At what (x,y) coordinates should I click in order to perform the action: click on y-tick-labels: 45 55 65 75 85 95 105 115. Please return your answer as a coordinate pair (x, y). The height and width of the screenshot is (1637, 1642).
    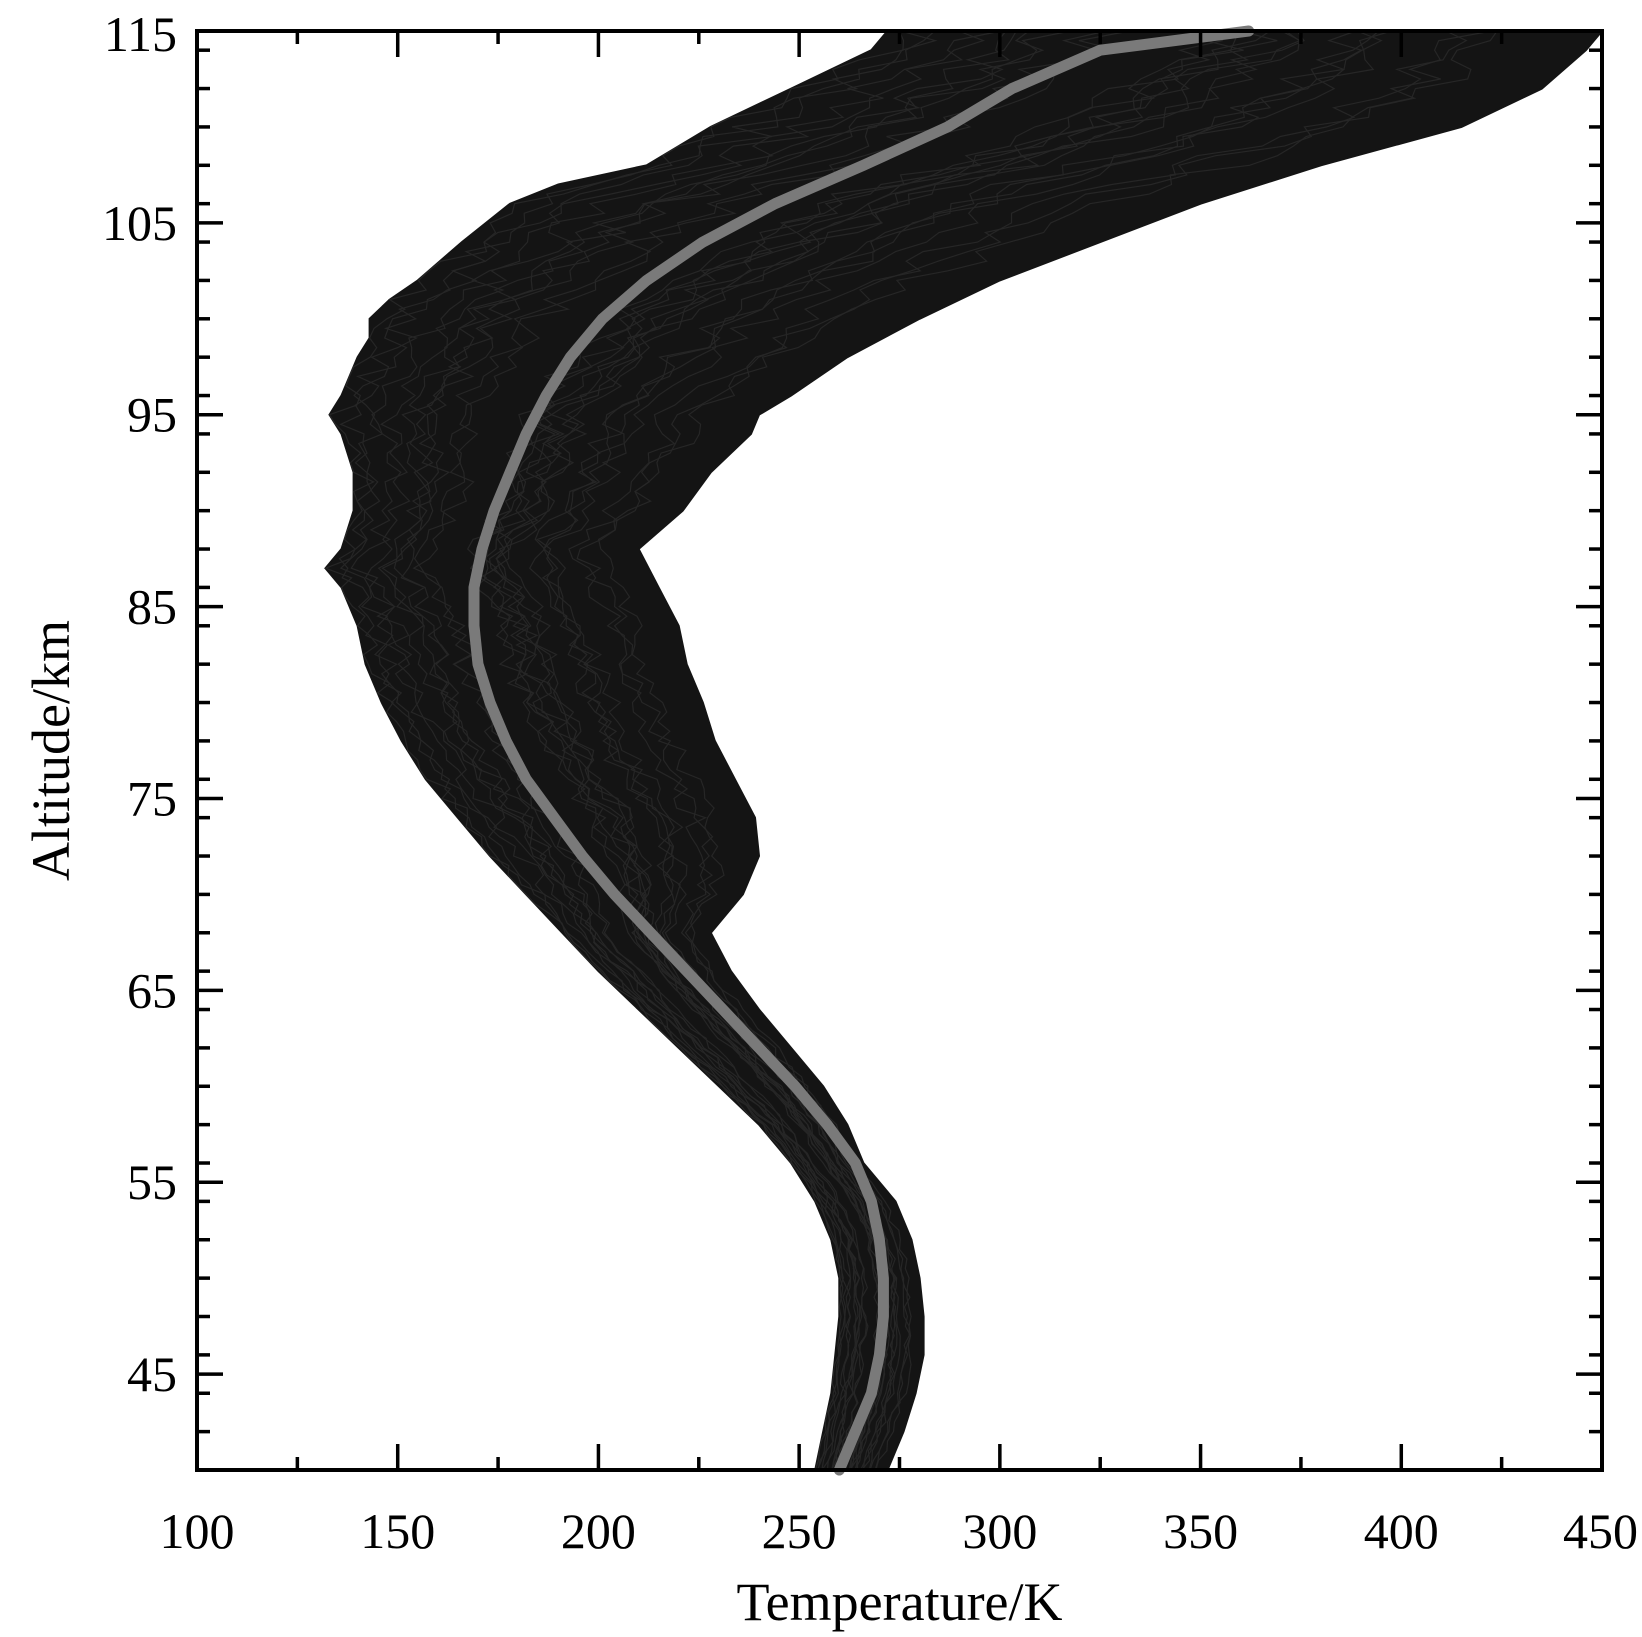
    Looking at the image, I should click on (139, 704).